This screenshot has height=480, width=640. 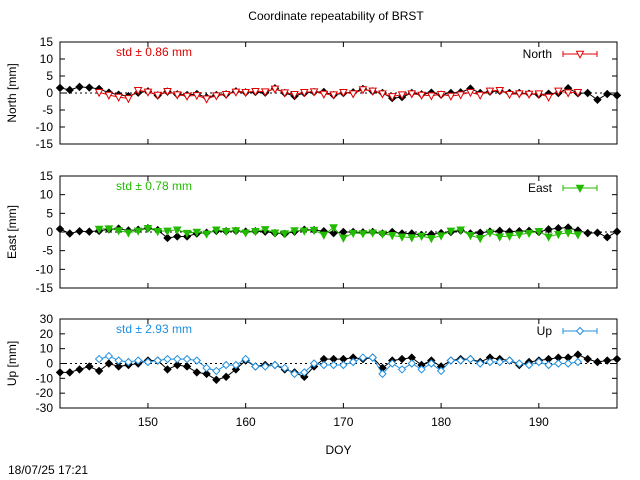 What do you see at coordinates (12, 92) in the screenshot?
I see `y-axis-label: North [mm]` at bounding box center [12, 92].